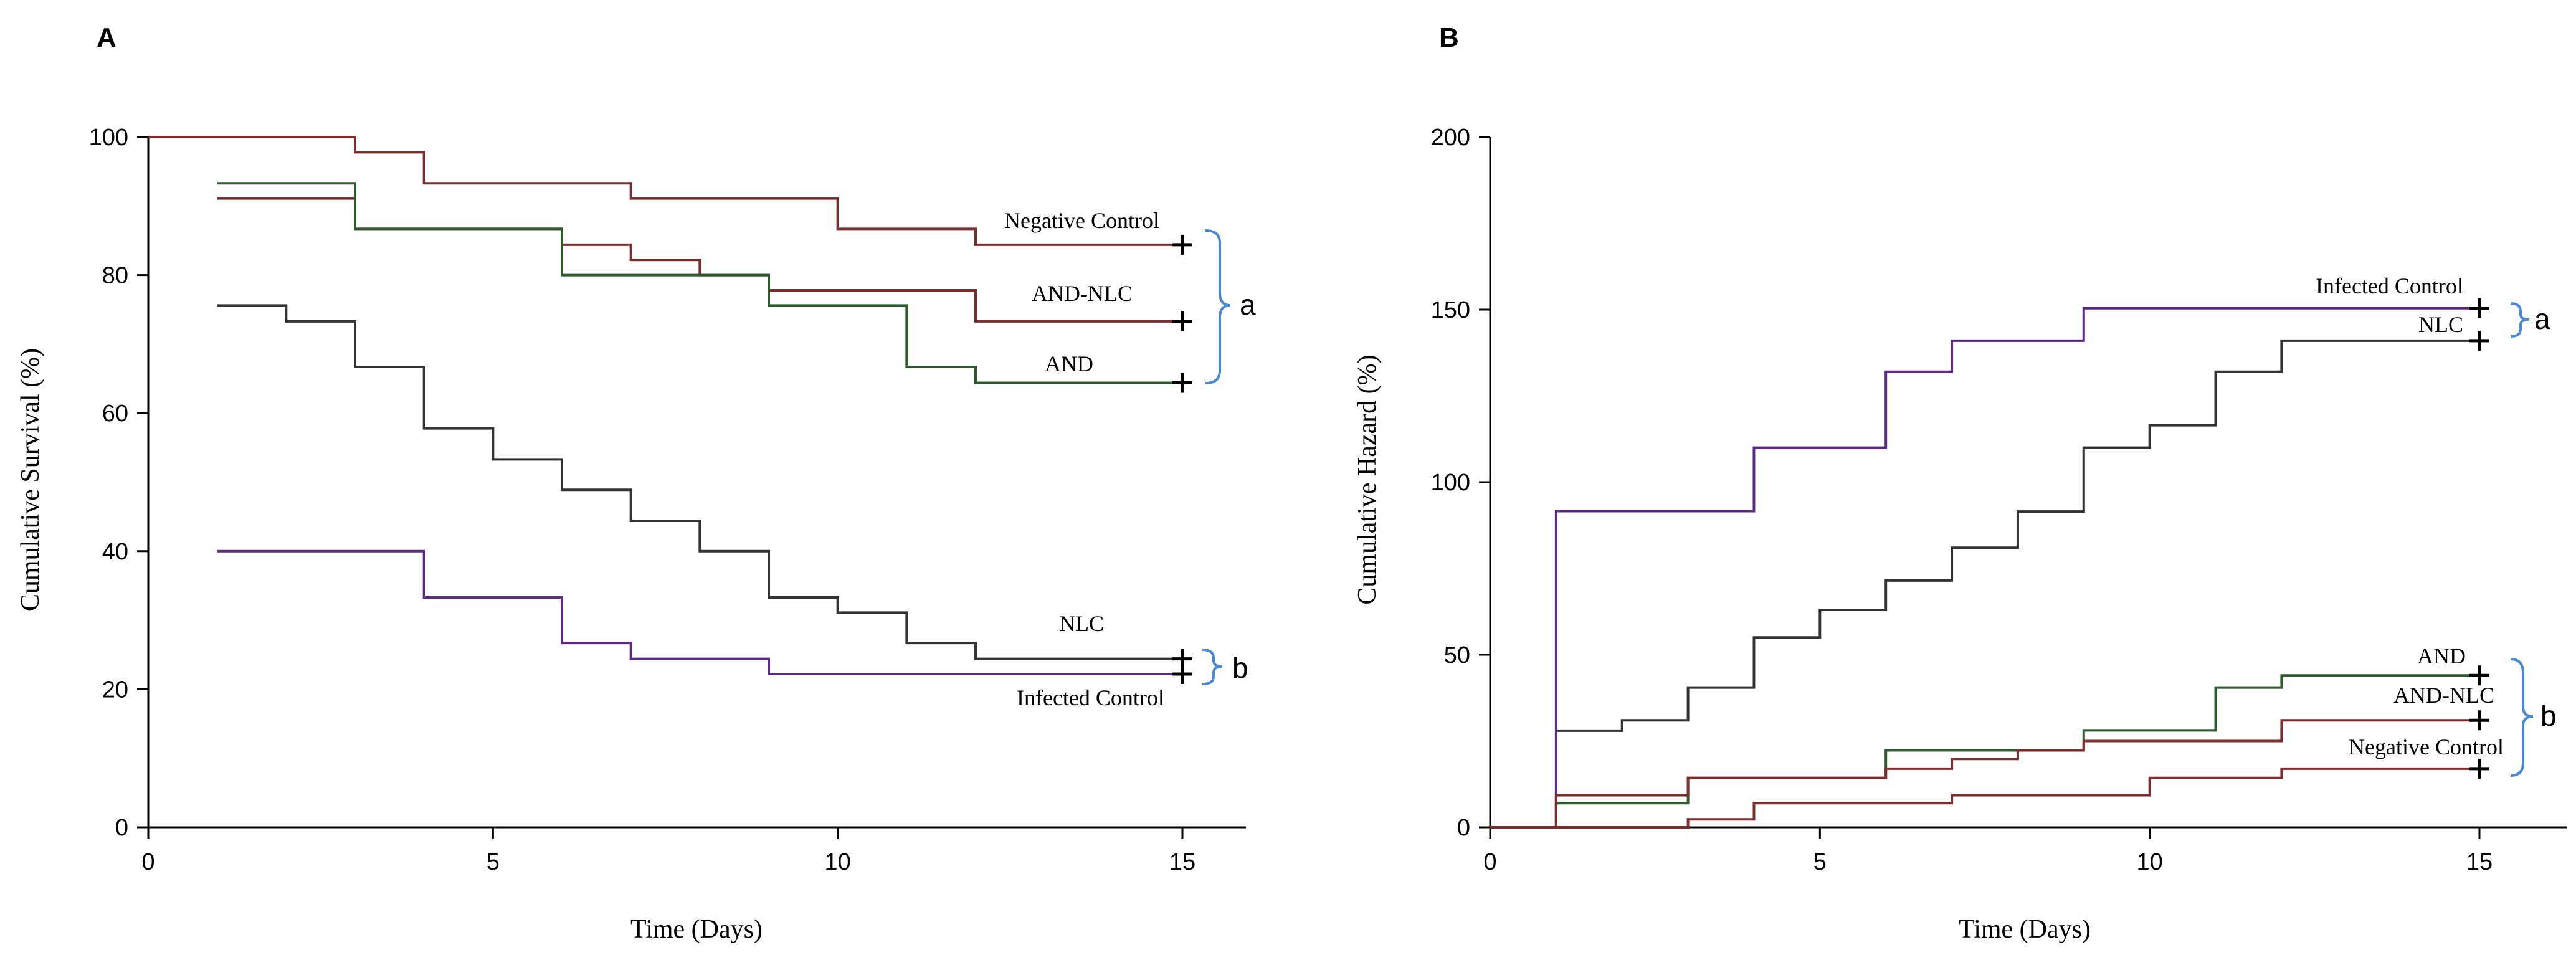 Image resolution: width=2576 pixels, height=965 pixels. I want to click on panel-a-group-a-label: a, so click(1248, 304).